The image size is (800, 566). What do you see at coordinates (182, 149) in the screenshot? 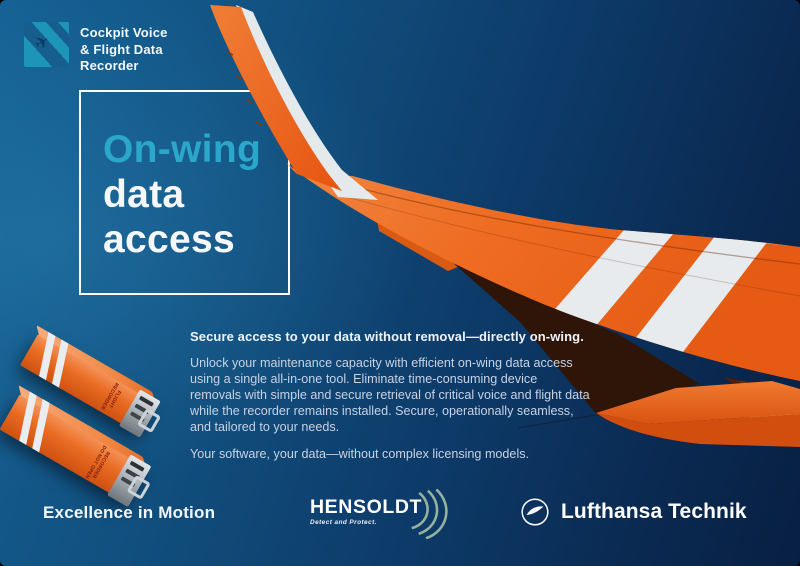
I see `hero-heading-accent: On-wing` at bounding box center [182, 149].